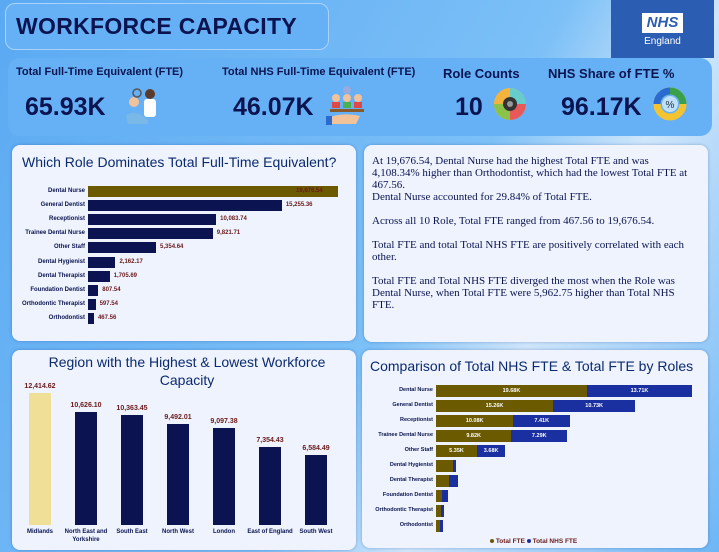 Image resolution: width=719 pixels, height=552 pixels. I want to click on hand-people-icon, so click(345, 105).